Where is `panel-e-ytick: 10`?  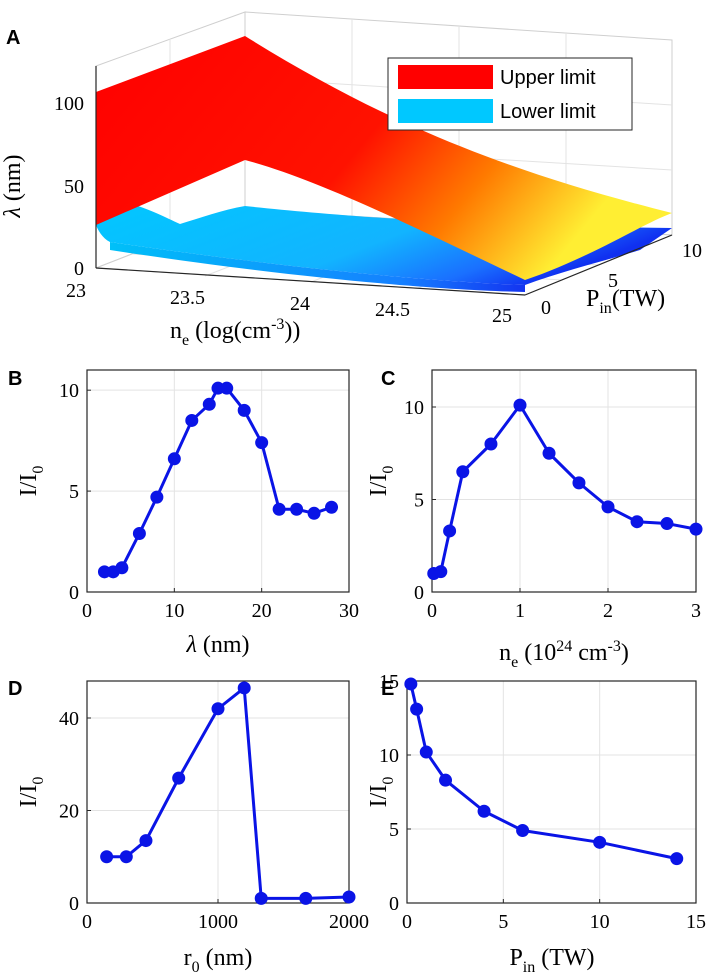 panel-e-ytick: 10 is located at coordinates (389, 756).